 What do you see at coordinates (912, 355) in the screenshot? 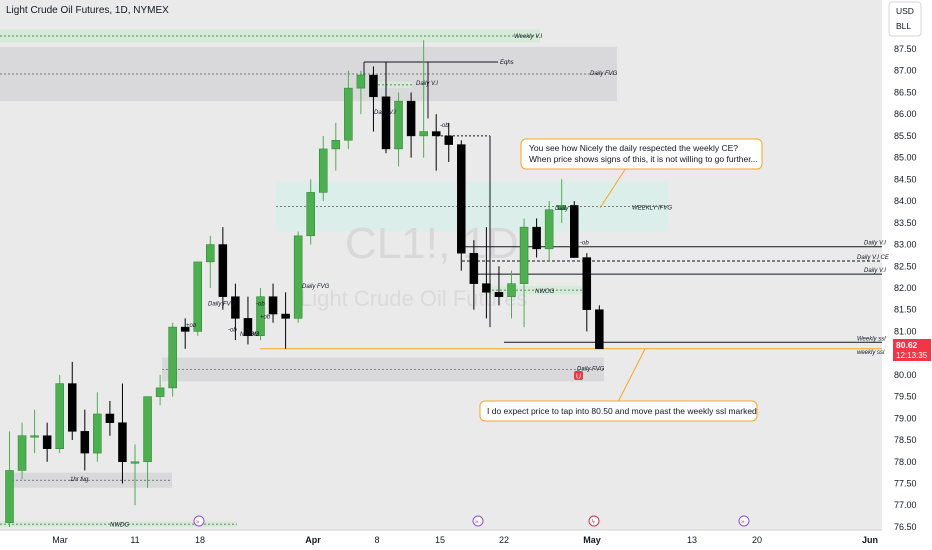
I see `price-label-countdown: 12:13:35` at bounding box center [912, 355].